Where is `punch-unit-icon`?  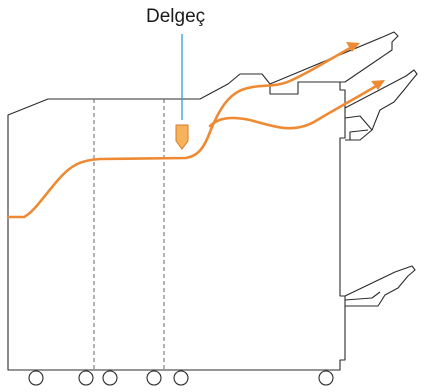 punch-unit-icon is located at coordinates (182, 137).